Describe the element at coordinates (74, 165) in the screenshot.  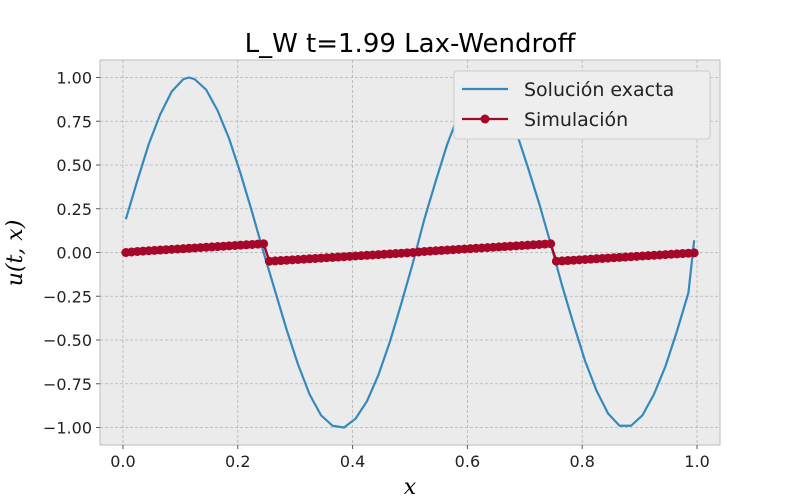
I see `y-tick-label: 0.50` at that location.